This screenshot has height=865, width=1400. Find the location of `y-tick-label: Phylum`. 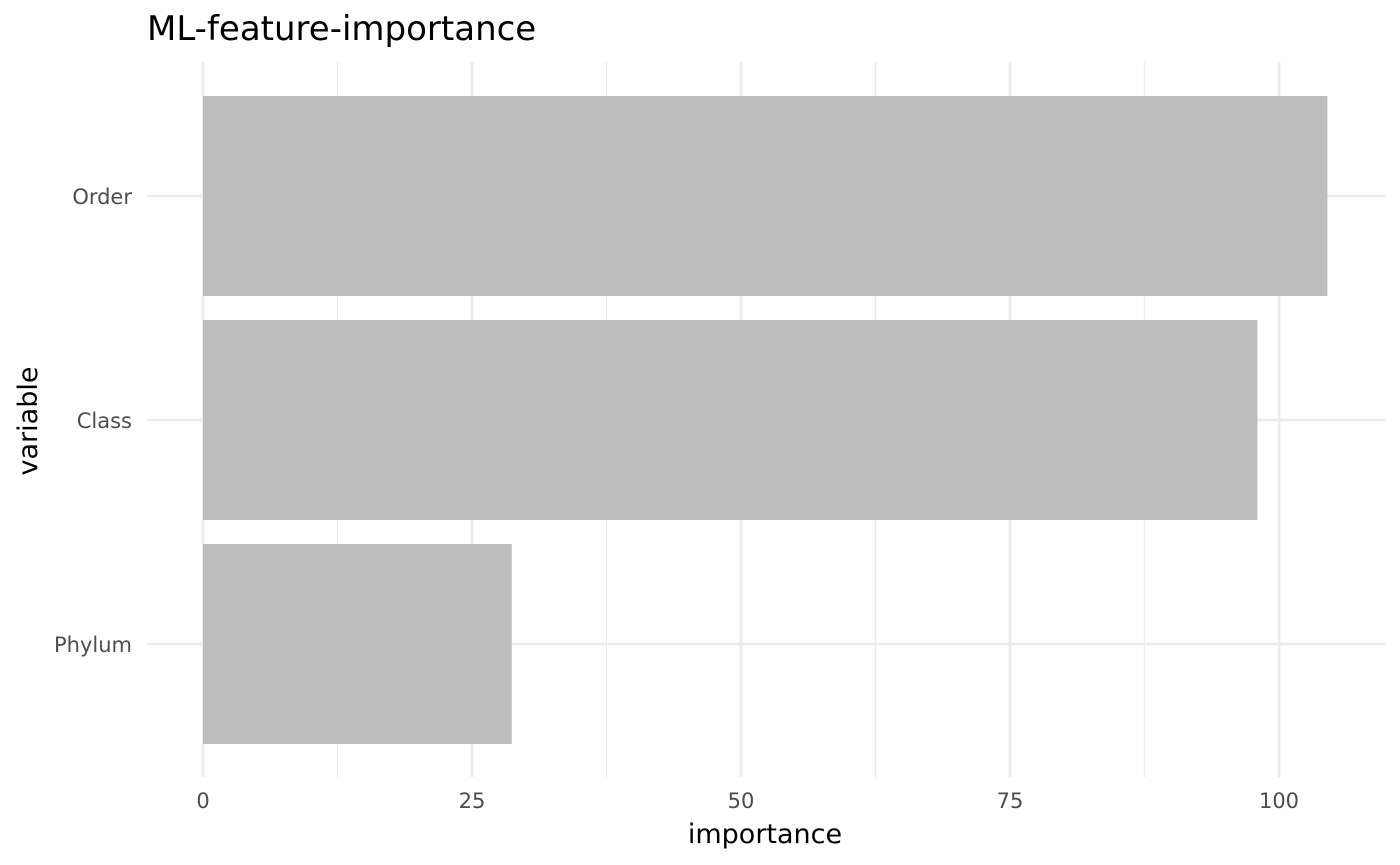

y-tick-label: Phylum is located at coordinates (93, 645).